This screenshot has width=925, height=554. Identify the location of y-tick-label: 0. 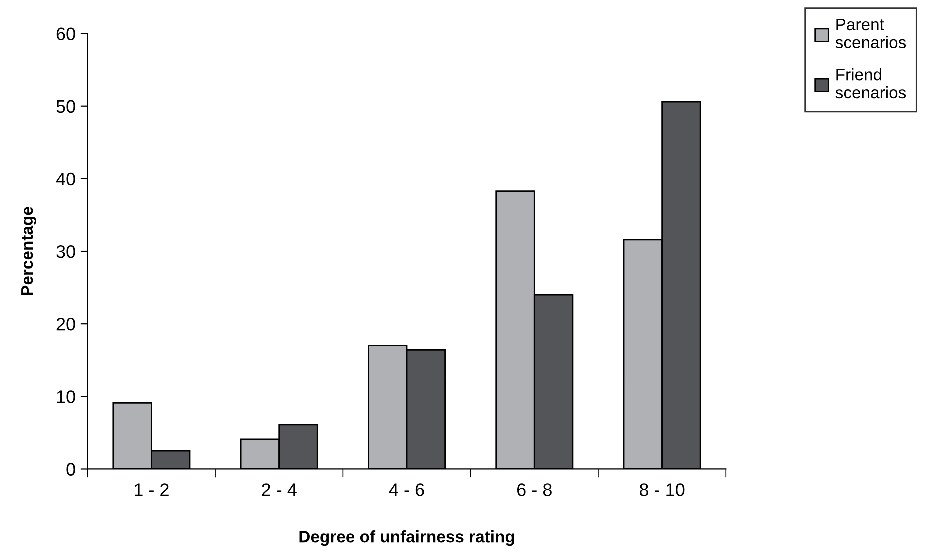
(71, 469).